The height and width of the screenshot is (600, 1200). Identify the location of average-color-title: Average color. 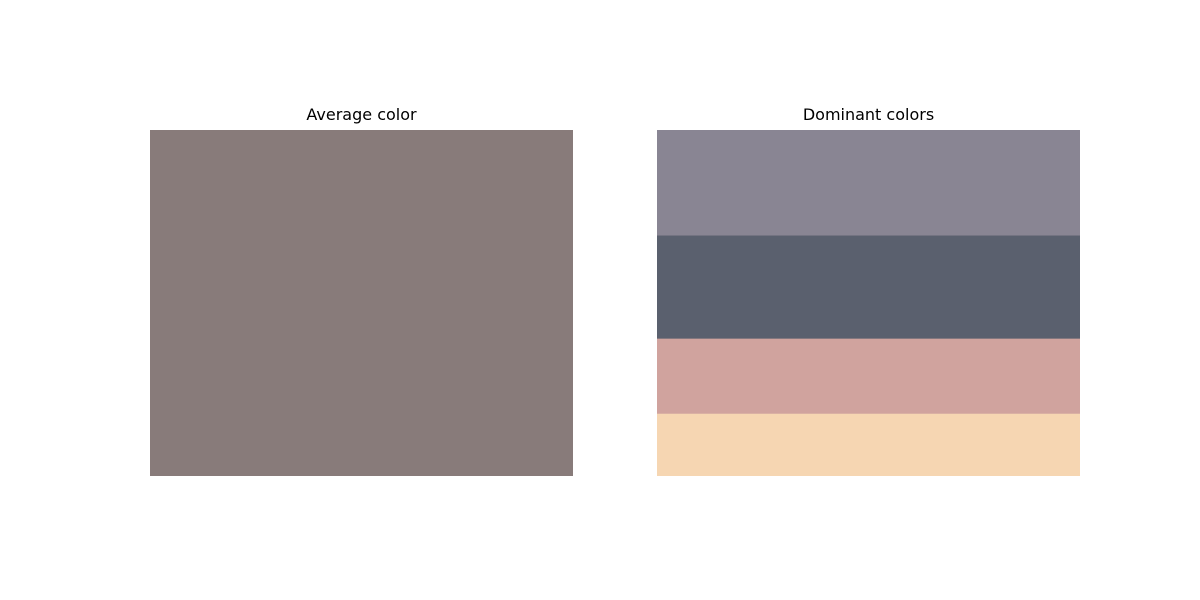
(361, 114).